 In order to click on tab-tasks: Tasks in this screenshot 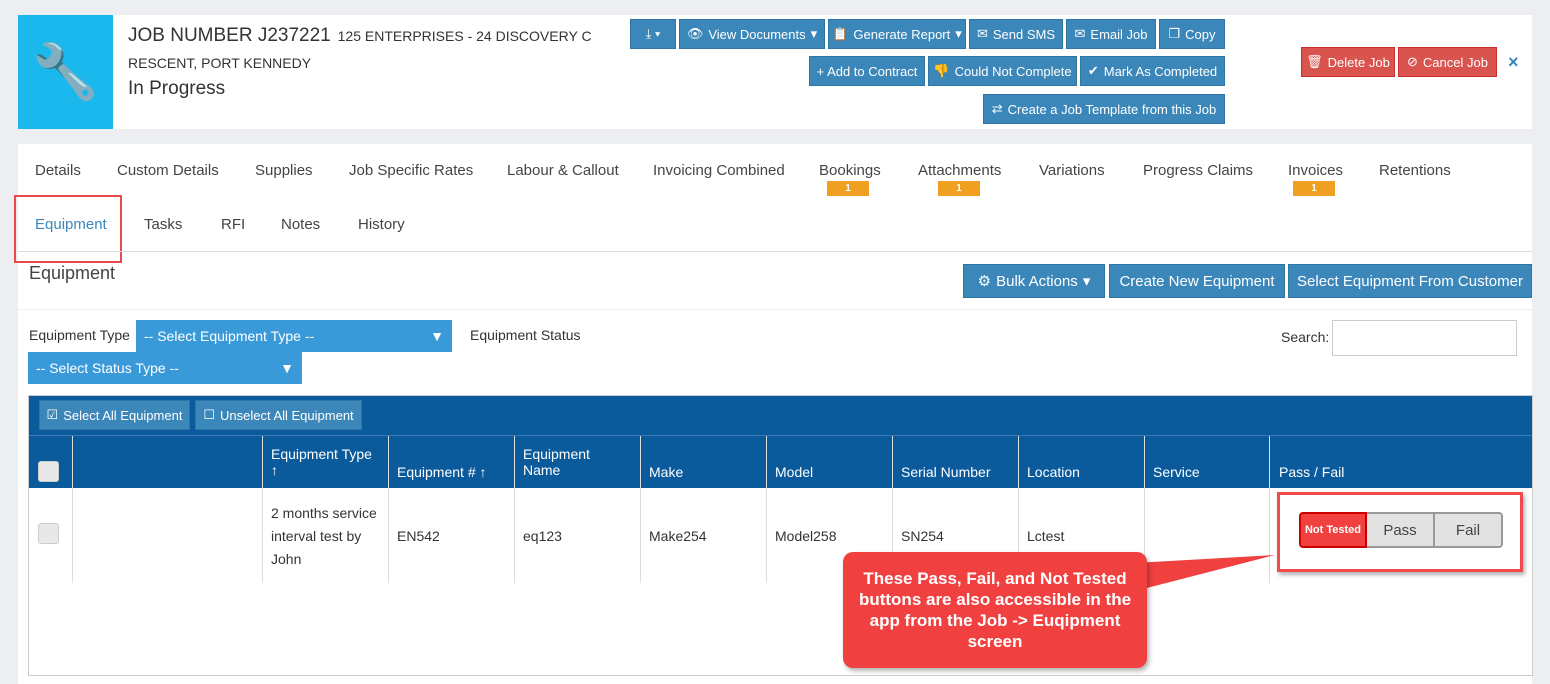, I will do `click(163, 224)`.